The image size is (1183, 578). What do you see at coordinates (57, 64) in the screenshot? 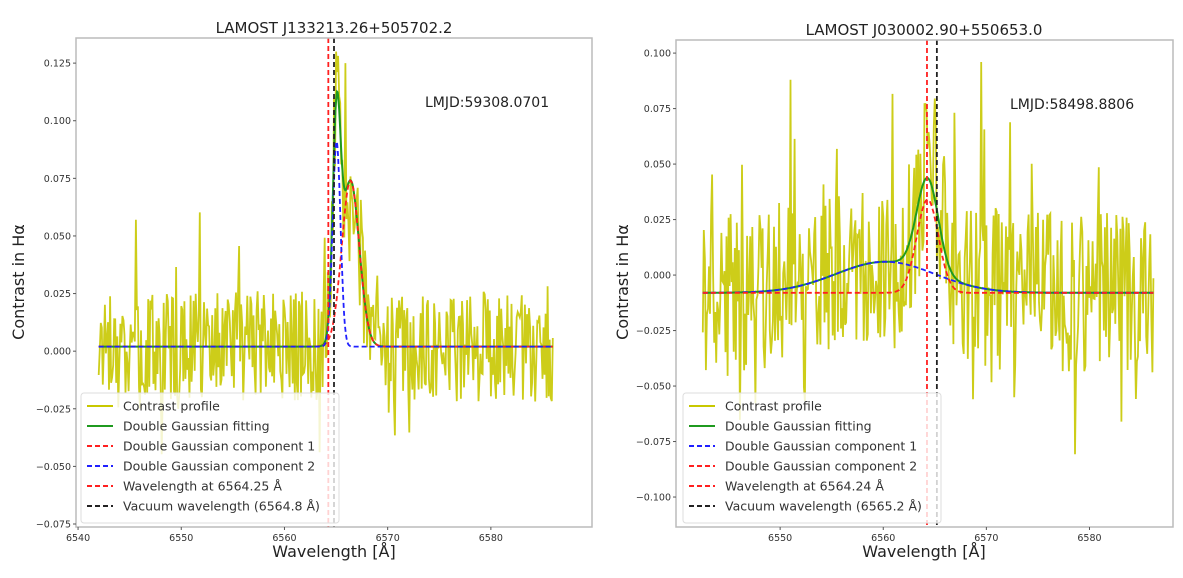
I see `y-tick-label: 0.125` at bounding box center [57, 64].